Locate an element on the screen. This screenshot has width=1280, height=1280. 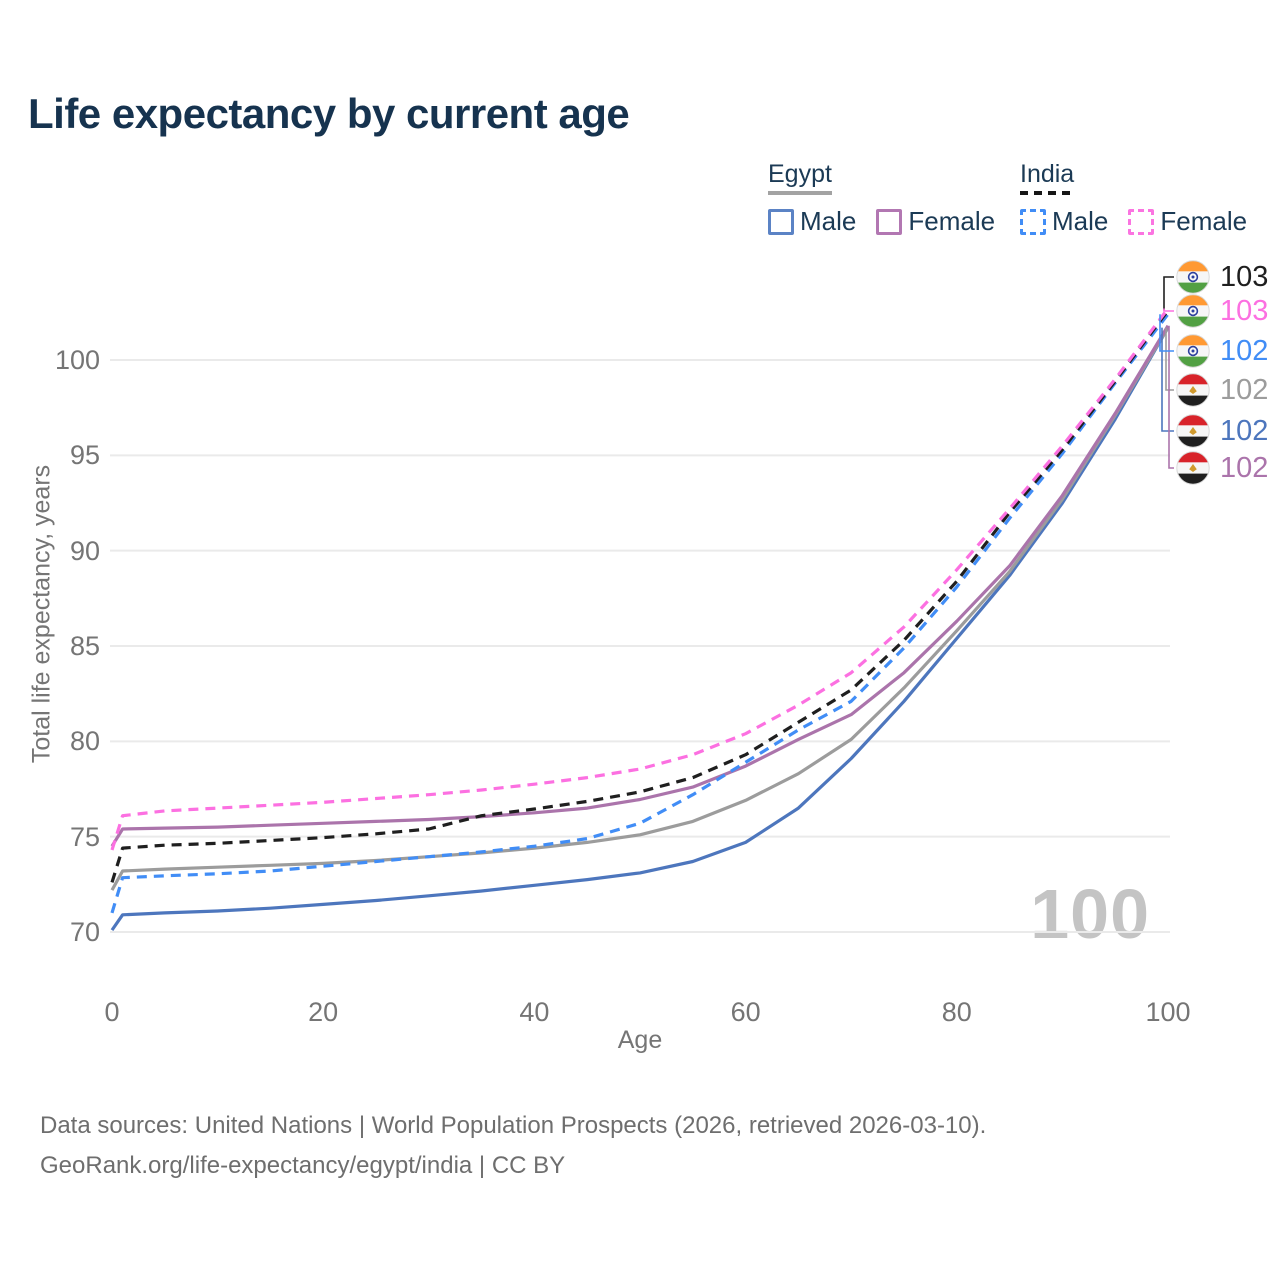
end-label-connector-india-male is located at coordinates (1166, 333).